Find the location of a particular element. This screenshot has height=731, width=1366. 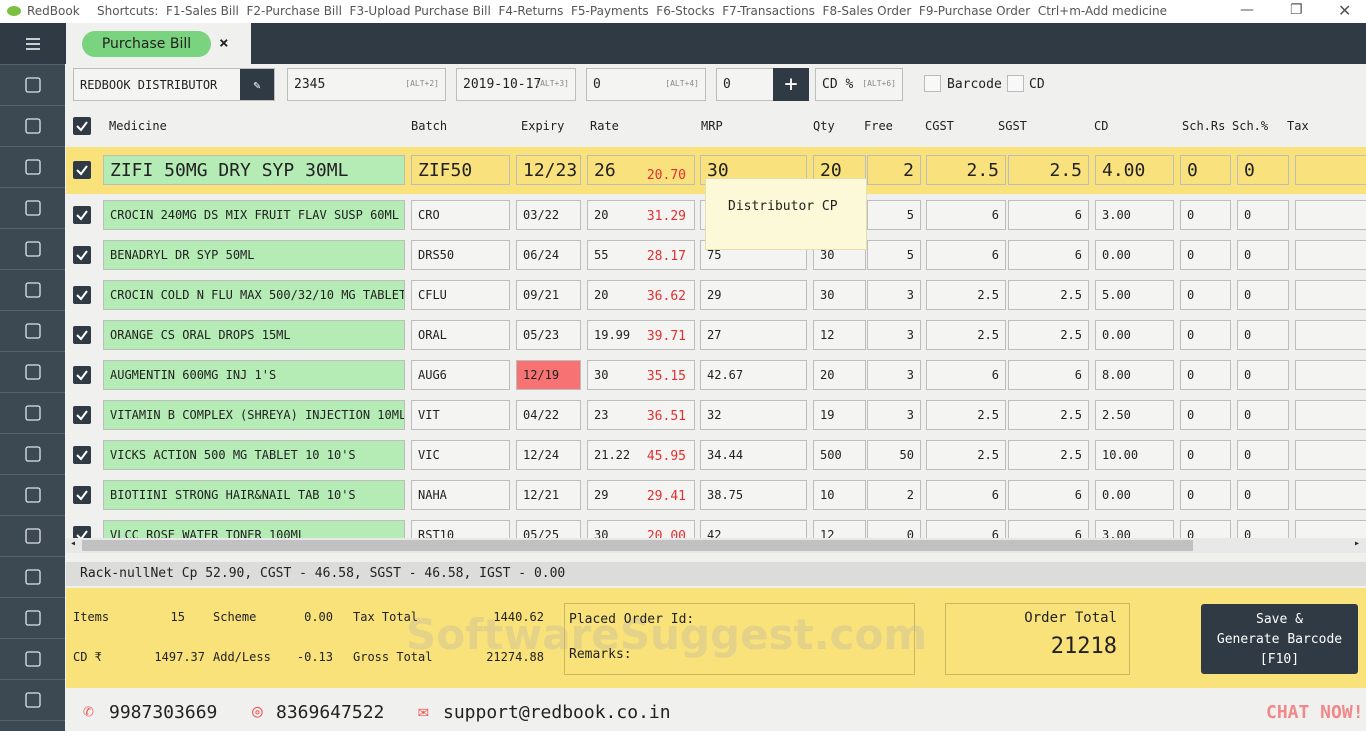

expiry-cell: 12/19 is located at coordinates (548, 375).